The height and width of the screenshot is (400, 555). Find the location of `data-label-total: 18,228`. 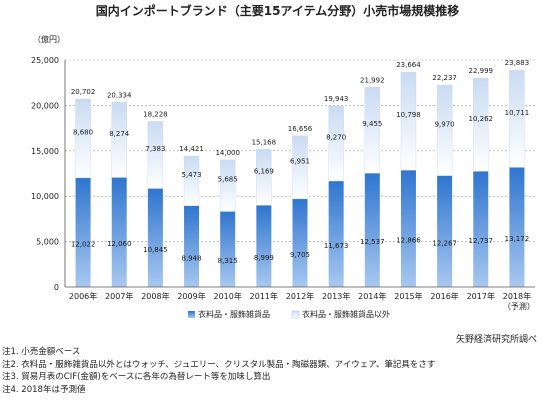

data-label-total: 18,228 is located at coordinates (155, 114).